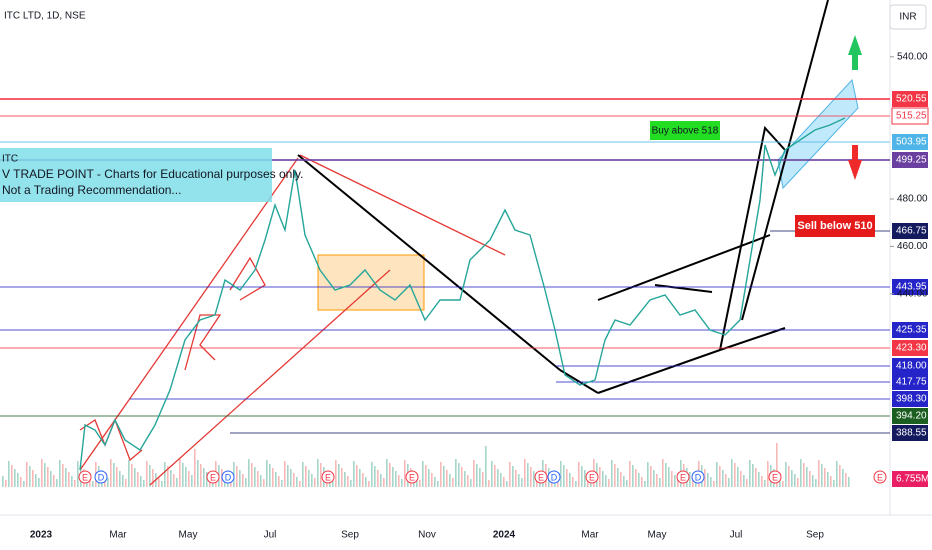  Describe the element at coordinates (590, 535) in the screenshot. I see `x-tick-label: Mar` at that location.